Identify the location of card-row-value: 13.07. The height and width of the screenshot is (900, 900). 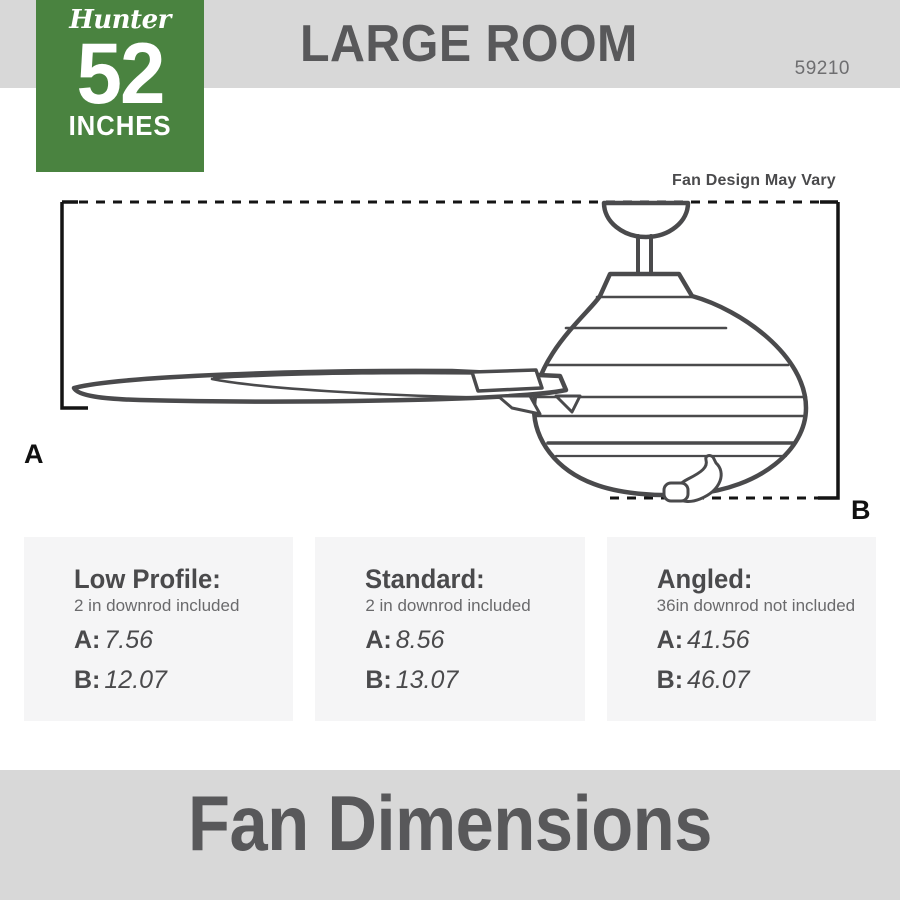
(427, 679).